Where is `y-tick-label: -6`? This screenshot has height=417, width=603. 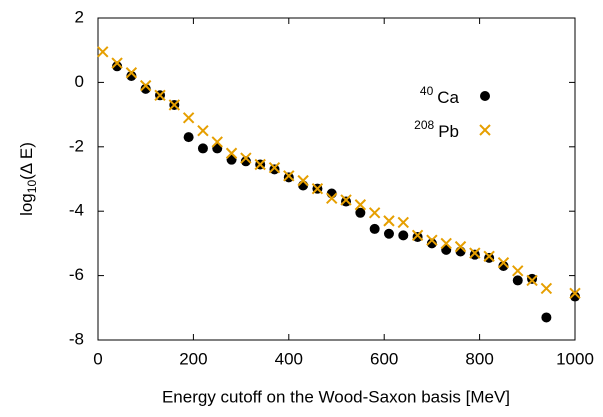 y-tick-label: -6 is located at coordinates (76, 274).